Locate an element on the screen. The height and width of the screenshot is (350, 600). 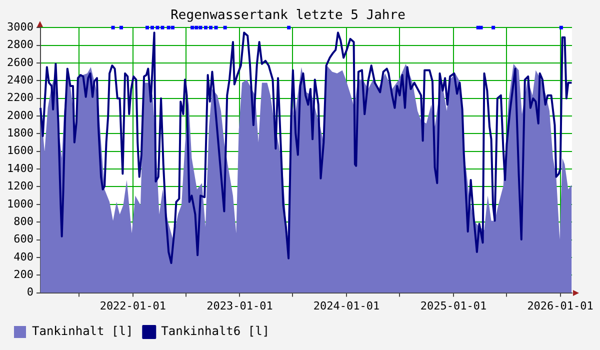
legend-label: Tankinhalt [l] is located at coordinates (83, 331).